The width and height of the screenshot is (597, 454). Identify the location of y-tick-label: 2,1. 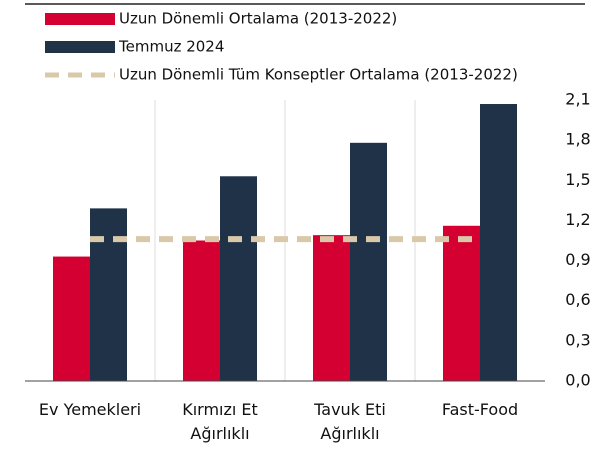
(577, 99).